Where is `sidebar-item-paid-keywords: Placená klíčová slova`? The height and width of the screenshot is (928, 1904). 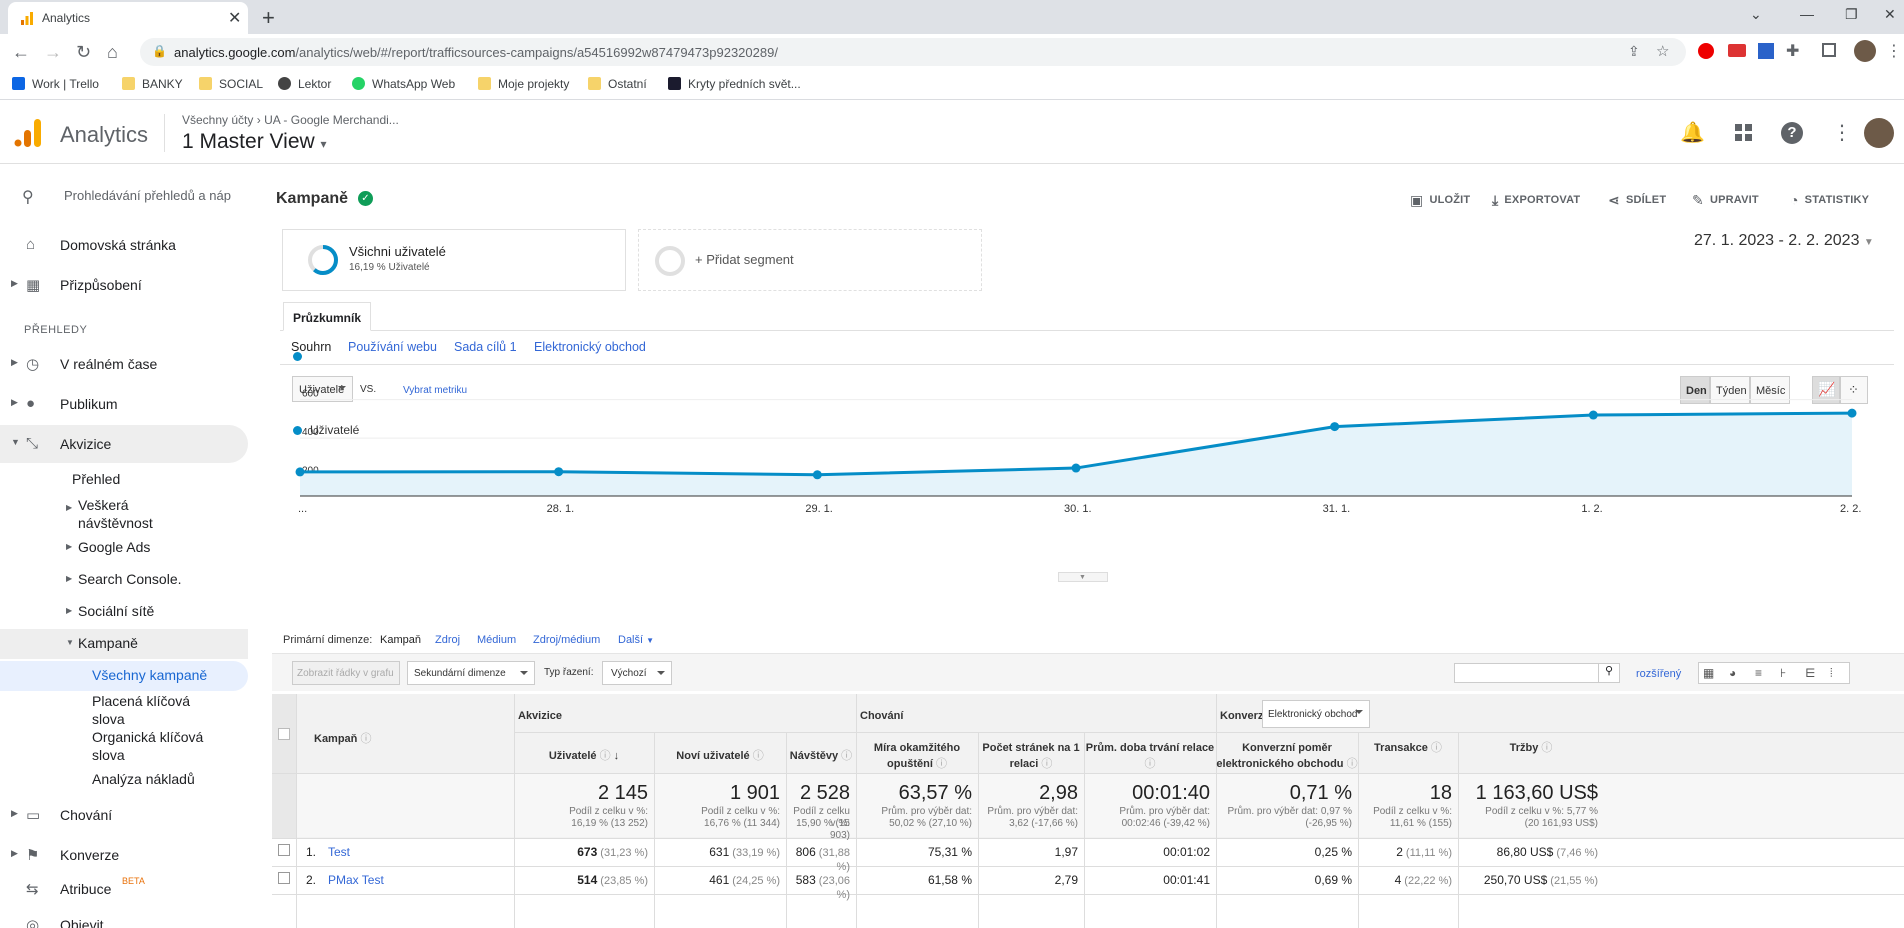 sidebar-item-paid-keywords: Placená klíčová slova is located at coordinates (141, 710).